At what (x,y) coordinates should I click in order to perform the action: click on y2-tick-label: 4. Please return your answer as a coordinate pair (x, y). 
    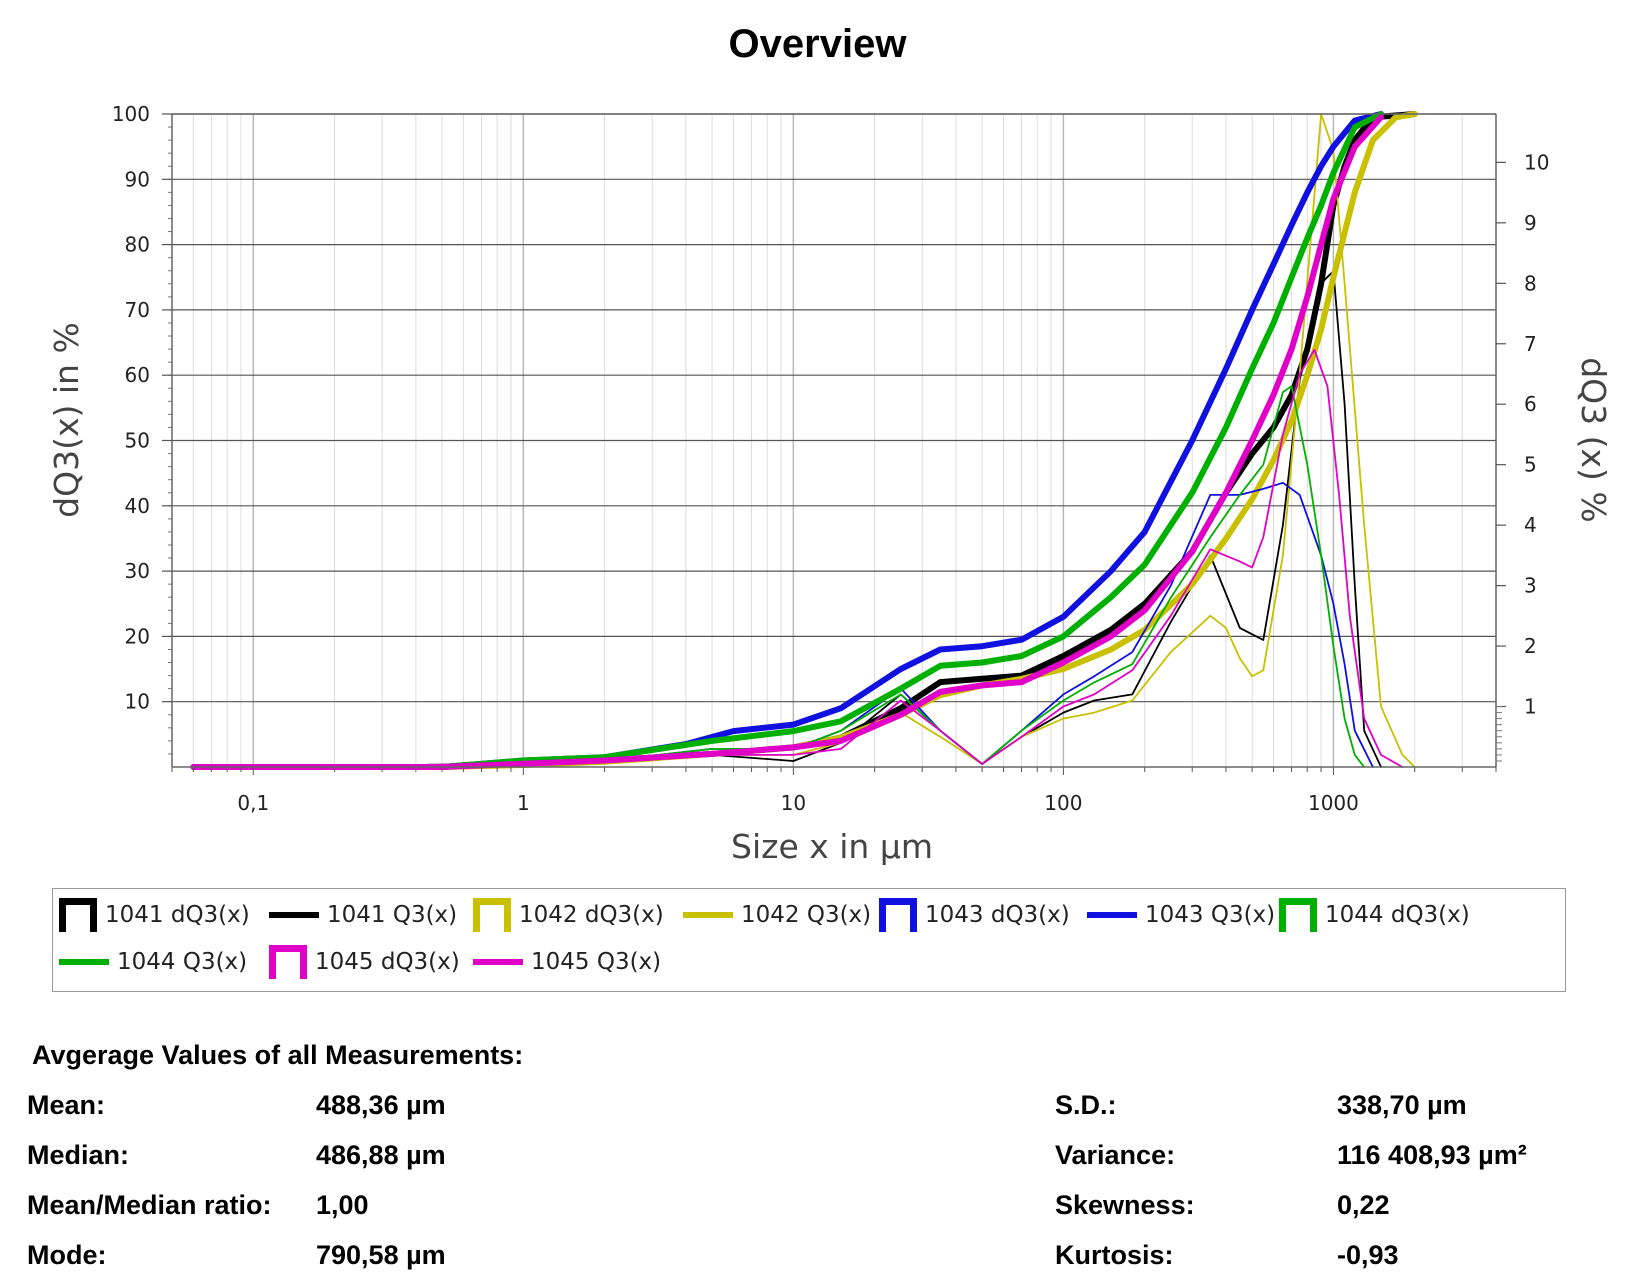
    Looking at the image, I should click on (1530, 525).